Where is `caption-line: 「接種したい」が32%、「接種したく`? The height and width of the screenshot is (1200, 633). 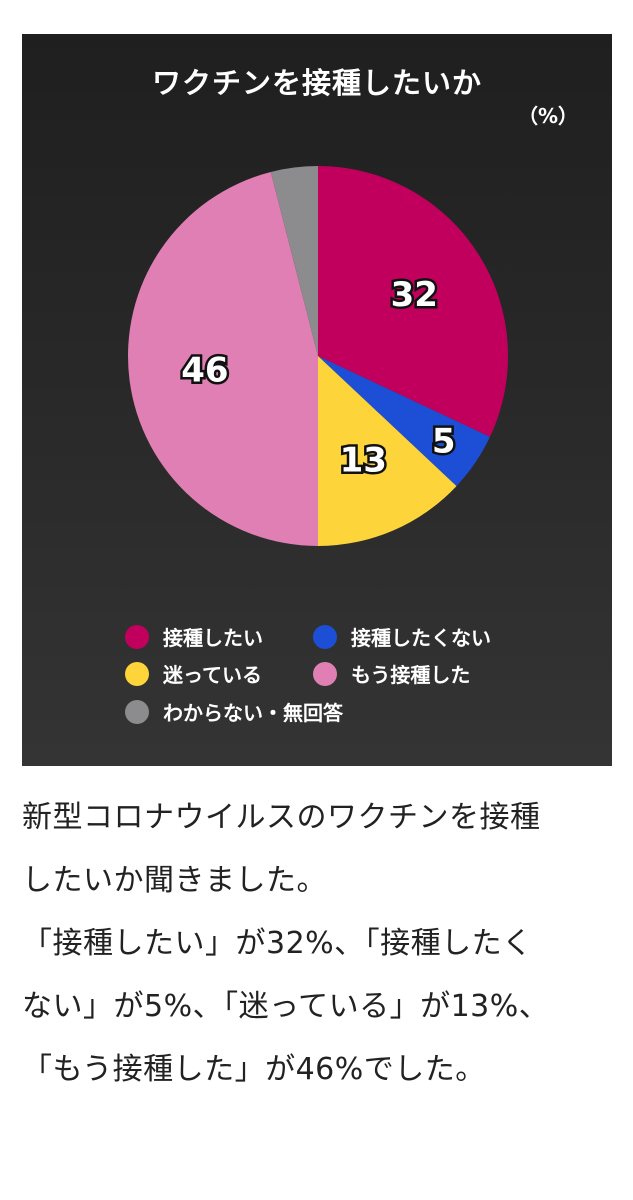 caption-line: 「接種したい」が32%、「接種したく is located at coordinates (277, 943).